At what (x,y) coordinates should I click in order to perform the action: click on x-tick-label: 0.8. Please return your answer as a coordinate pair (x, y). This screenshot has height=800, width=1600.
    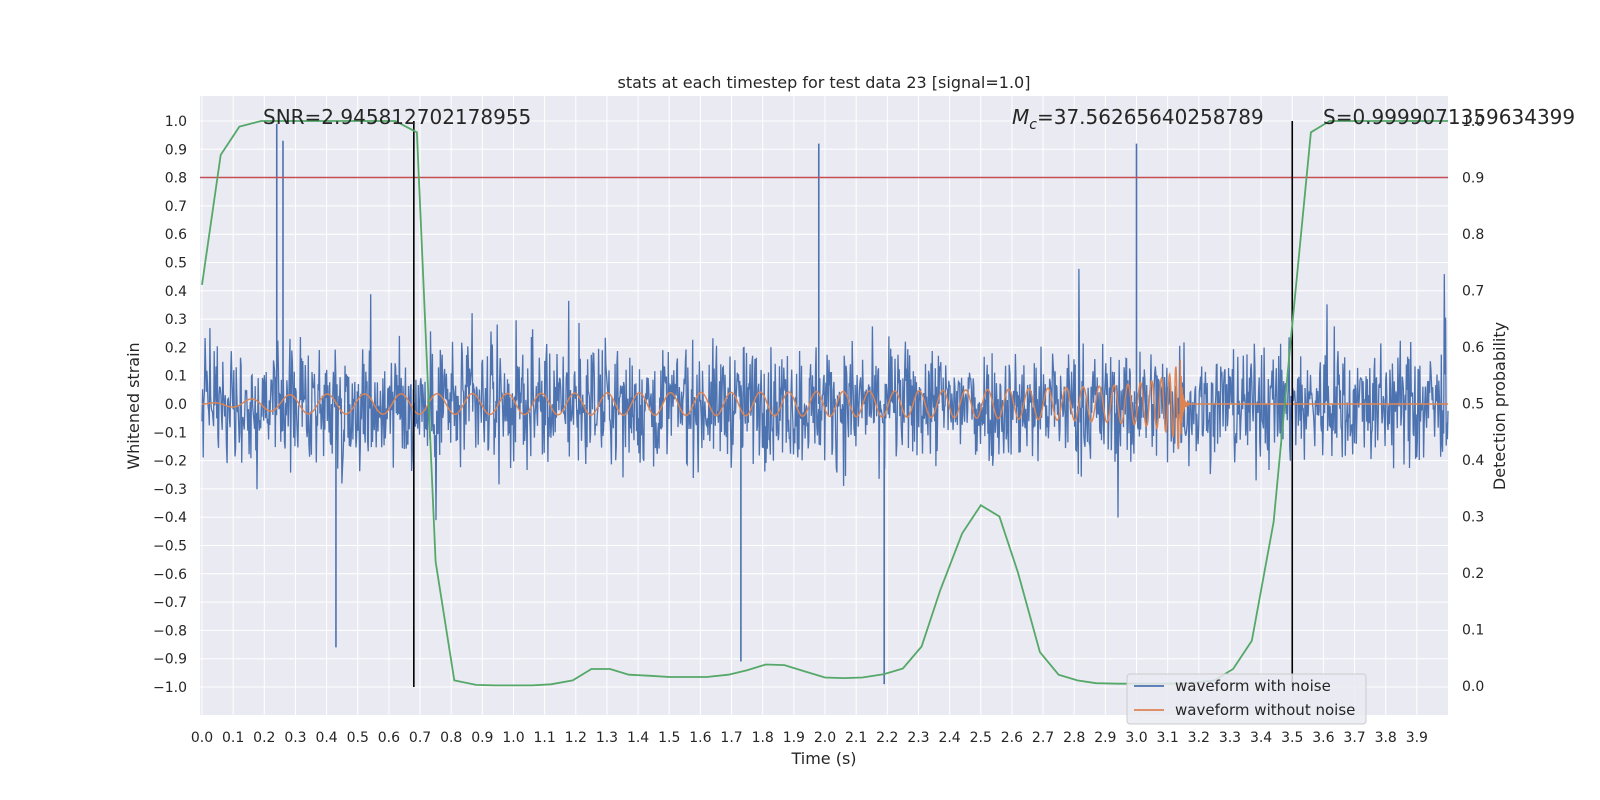
    Looking at the image, I should click on (451, 738).